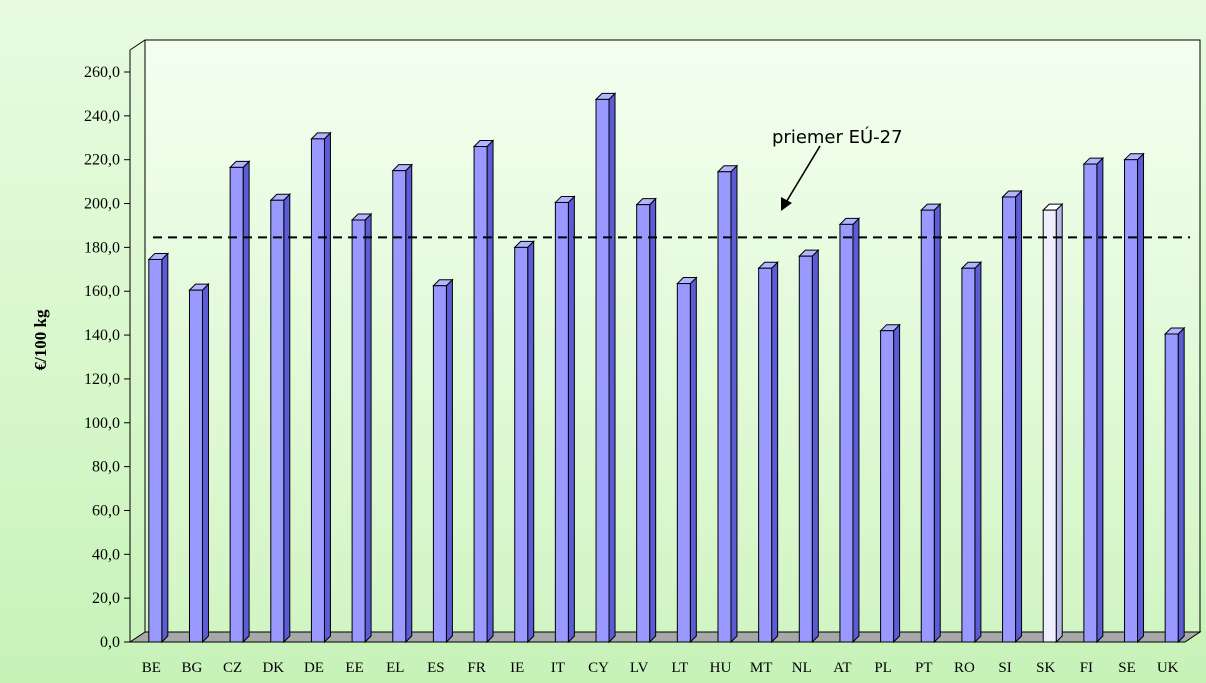  I want to click on y-tick-label: 140,0, so click(102, 335).